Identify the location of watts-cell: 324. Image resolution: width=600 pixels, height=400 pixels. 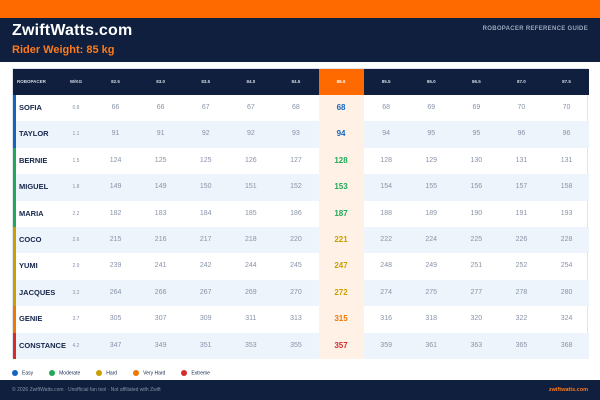
(566, 319).